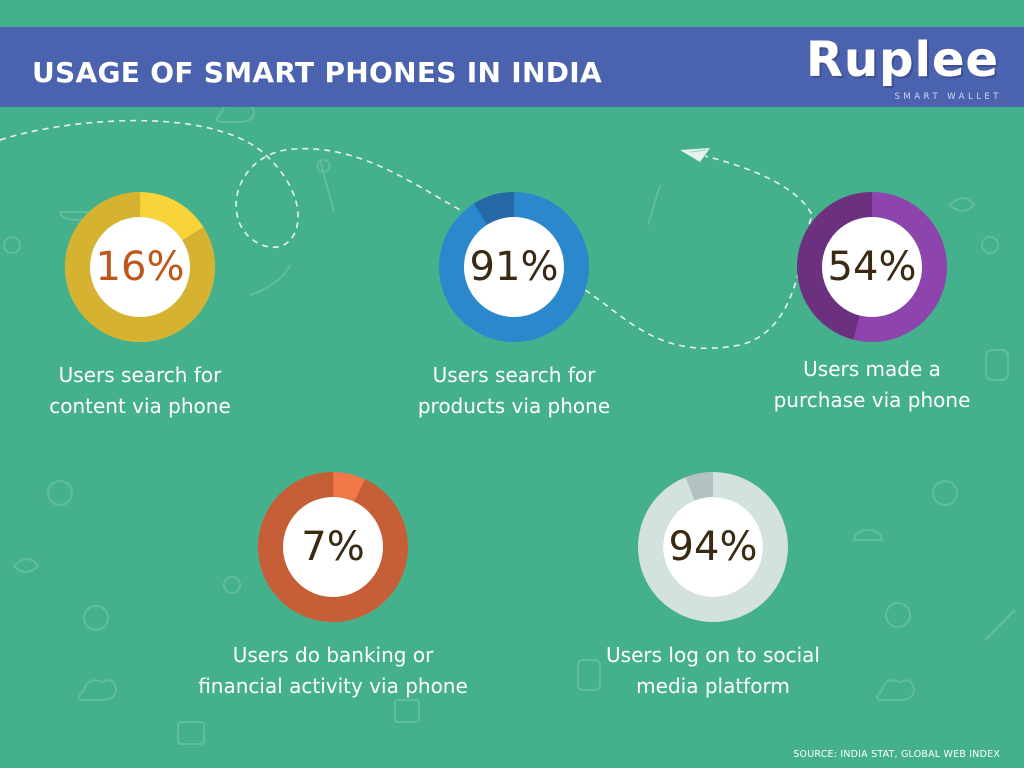 The width and height of the screenshot is (1024, 768). I want to click on page-title: USAGE OF SMART PHONES IN INDIA, so click(317, 72).